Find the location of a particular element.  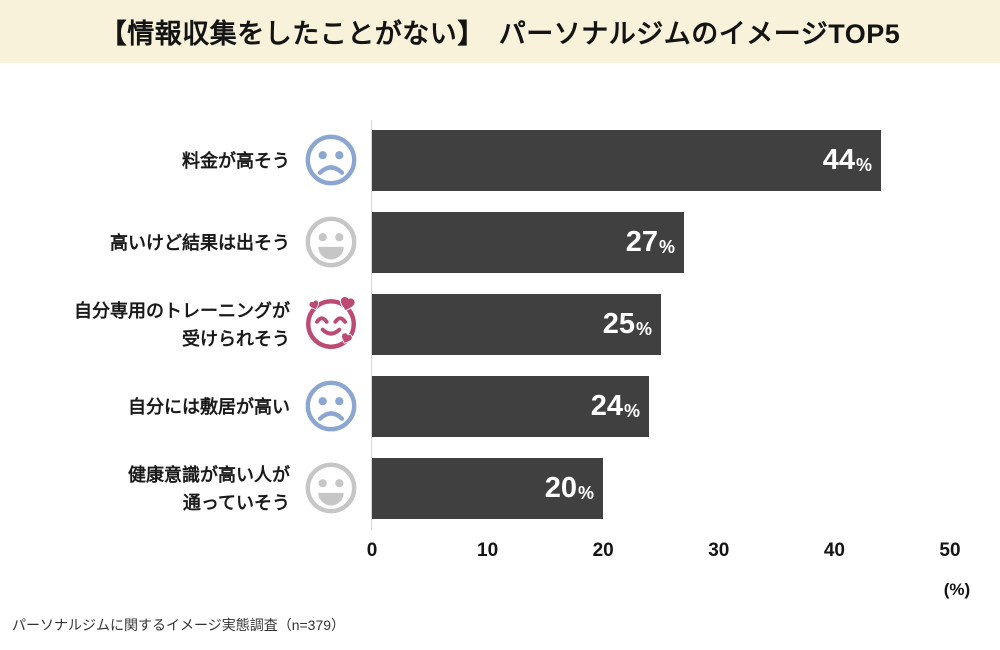

category-label: 自分には敷居が高い is located at coordinates (209, 406).